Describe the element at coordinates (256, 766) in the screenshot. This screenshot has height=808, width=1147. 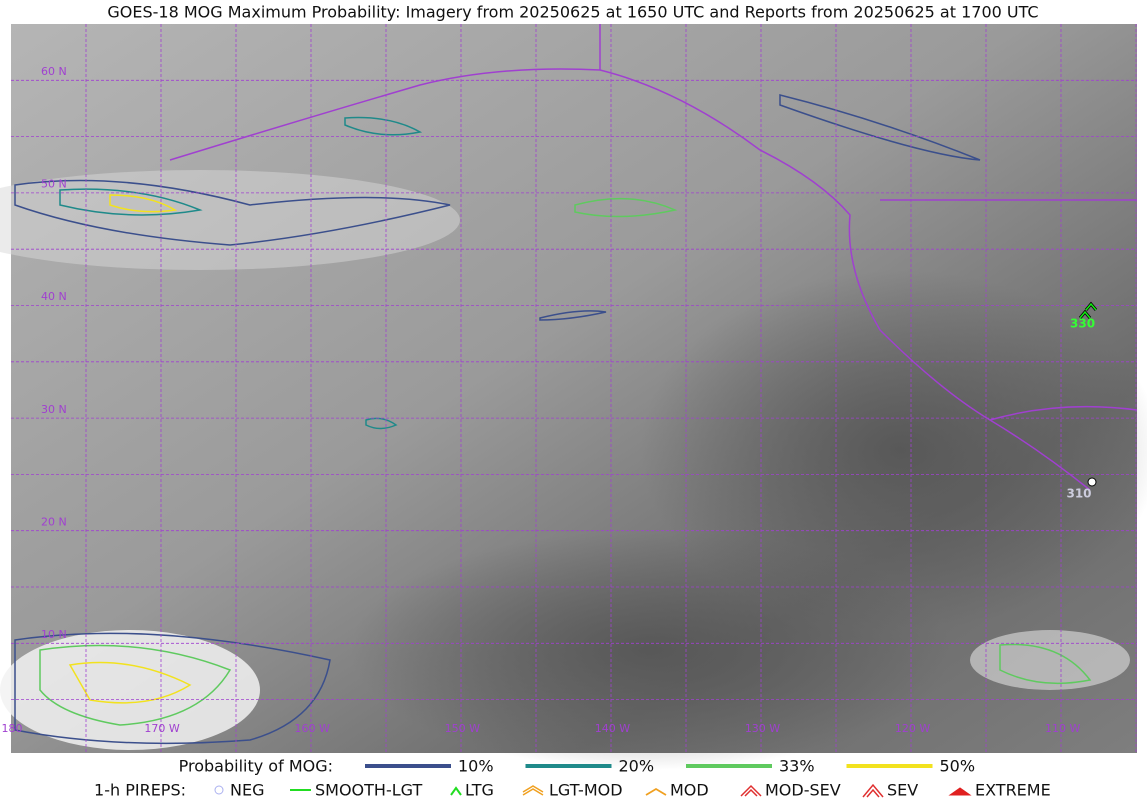
I see `legend-title: Probability of MOG:` at that location.